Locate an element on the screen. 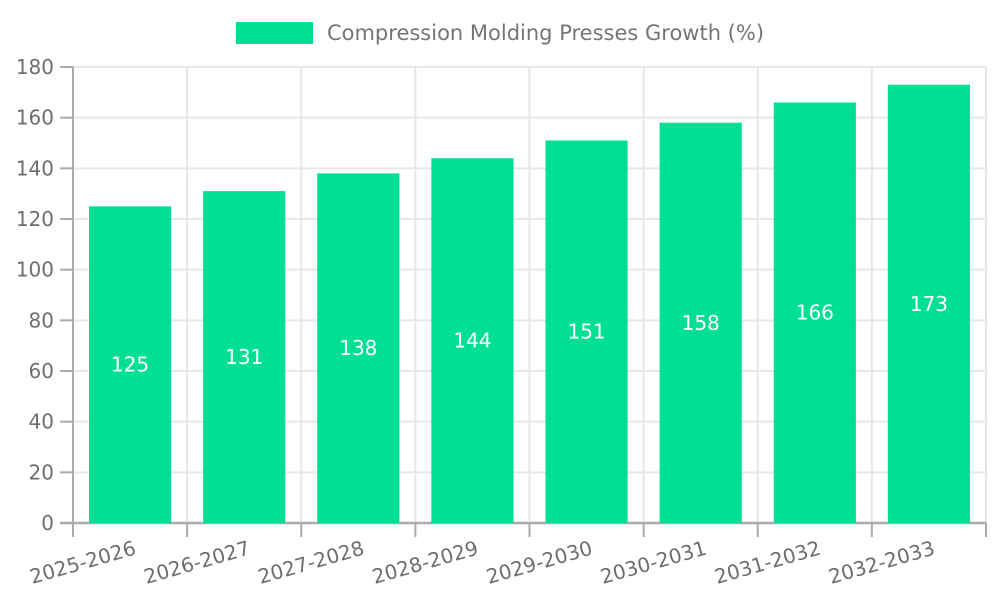 This screenshot has width=1000, height=600. y-tick-label: 180 is located at coordinates (35, 67).